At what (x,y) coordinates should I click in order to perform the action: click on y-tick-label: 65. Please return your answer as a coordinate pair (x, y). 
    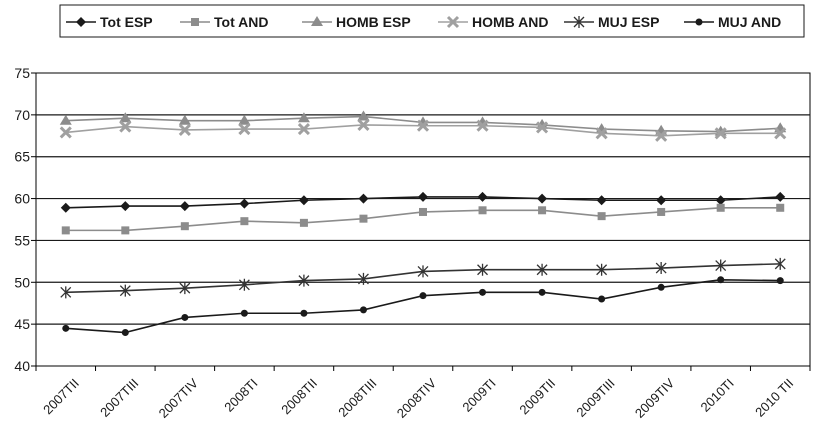
    Looking at the image, I should click on (22, 157).